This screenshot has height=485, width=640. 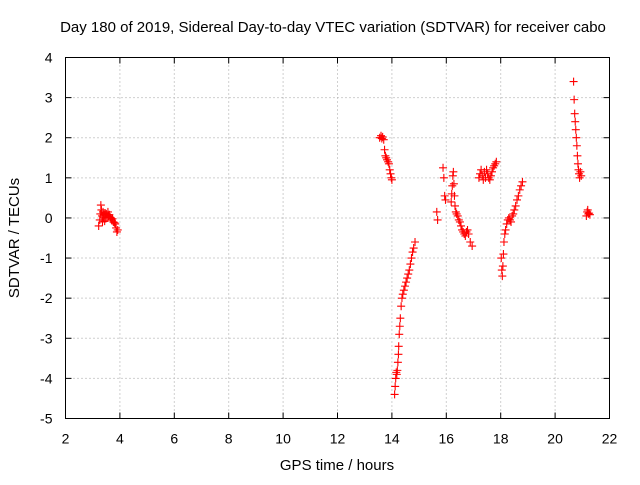 I want to click on x-tick-label: 18, so click(x=501, y=439).